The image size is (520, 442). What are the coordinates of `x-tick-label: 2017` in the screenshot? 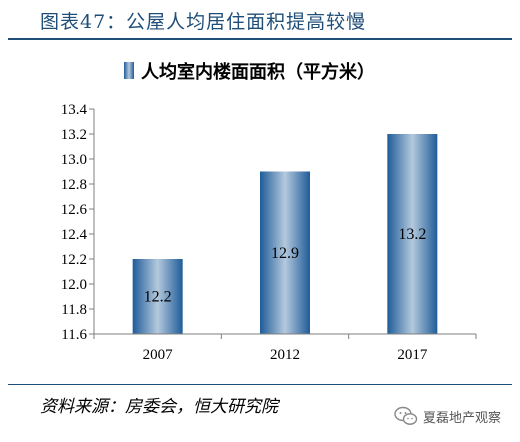 It's located at (412, 355).